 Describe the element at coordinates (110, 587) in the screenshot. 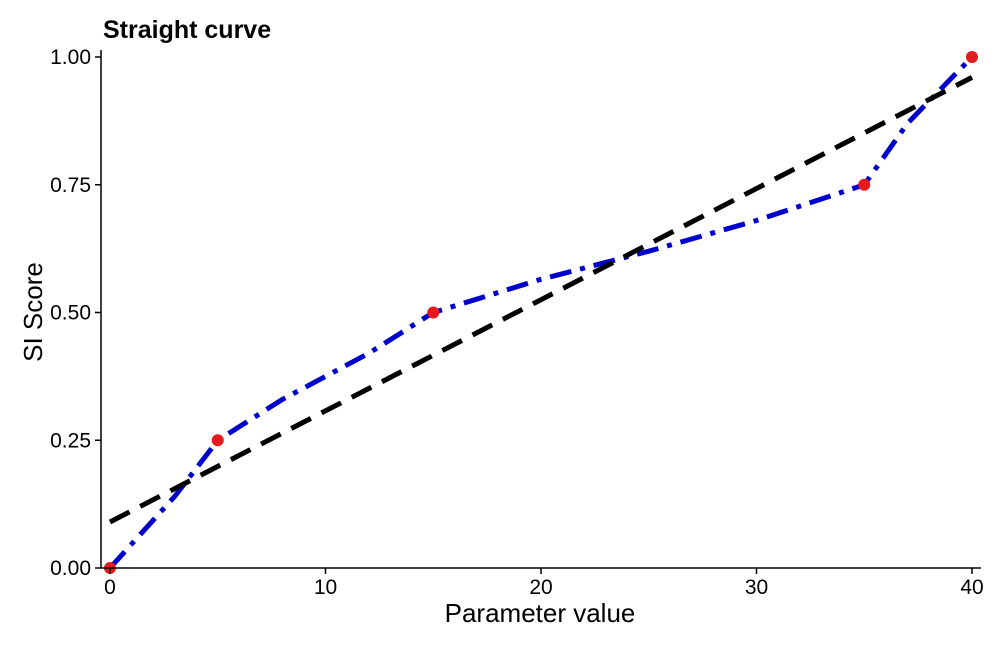

I see `x-tick-label: 0` at that location.